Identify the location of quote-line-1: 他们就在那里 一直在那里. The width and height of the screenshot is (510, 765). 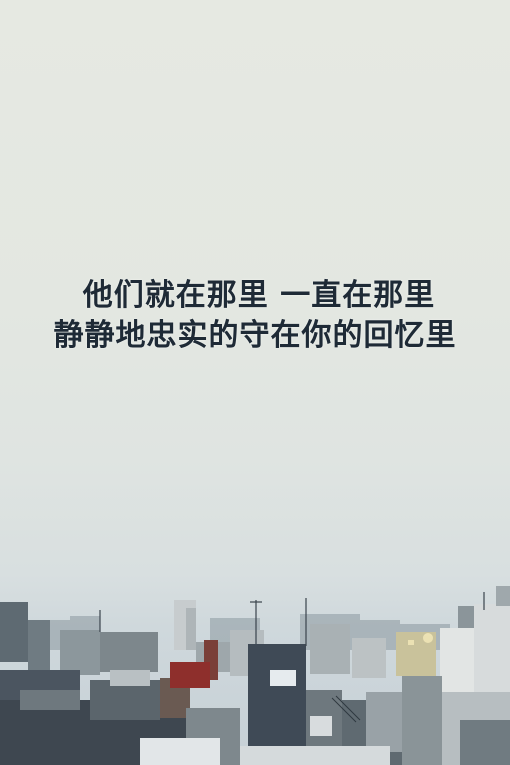
(259, 295).